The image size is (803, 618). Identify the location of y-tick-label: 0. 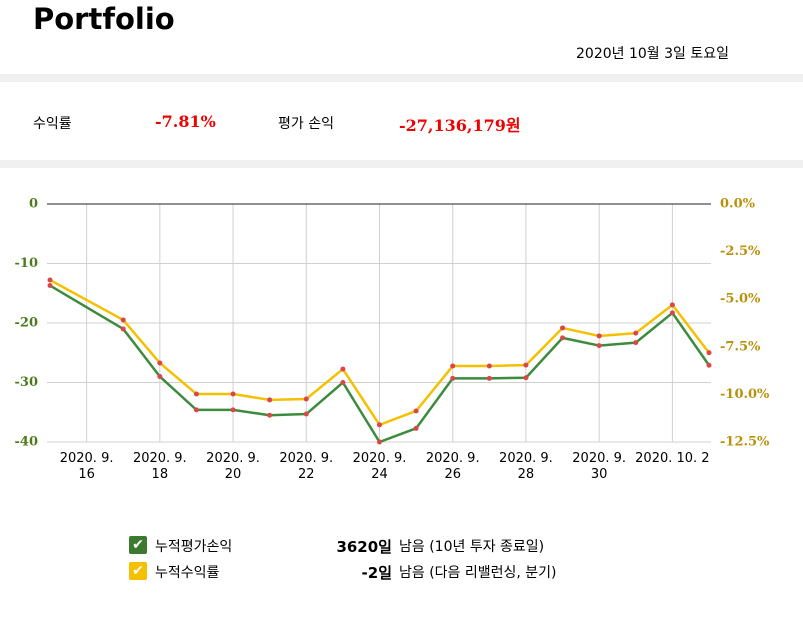
(33, 204).